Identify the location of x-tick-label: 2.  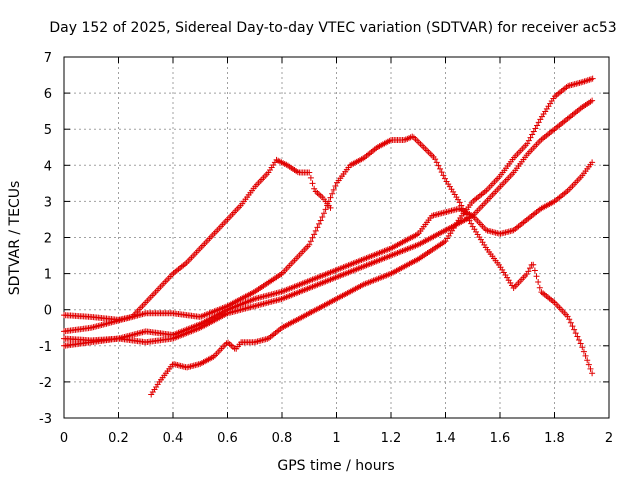
(609, 438).